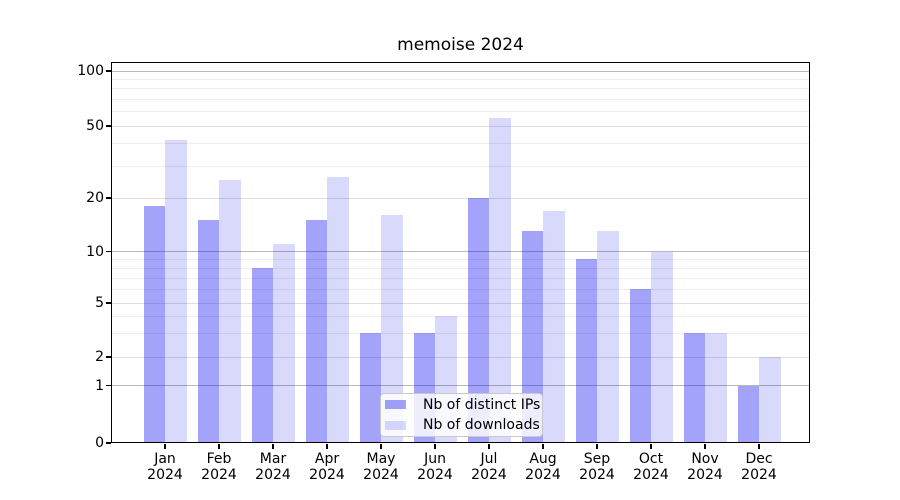 This screenshot has width=900, height=500. I want to click on y-tick-label: 2, so click(99, 357).